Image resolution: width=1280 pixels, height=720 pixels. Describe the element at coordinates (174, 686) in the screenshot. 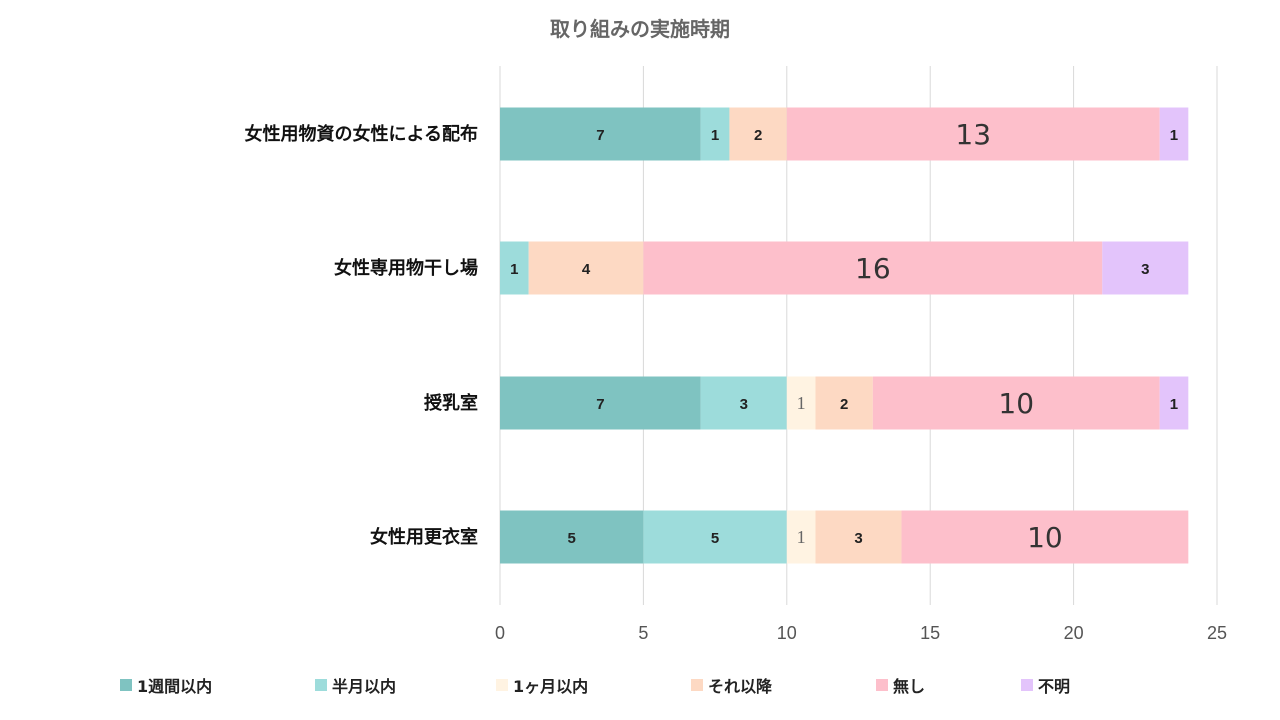

I see `legend-label: 1週間以内` at that location.